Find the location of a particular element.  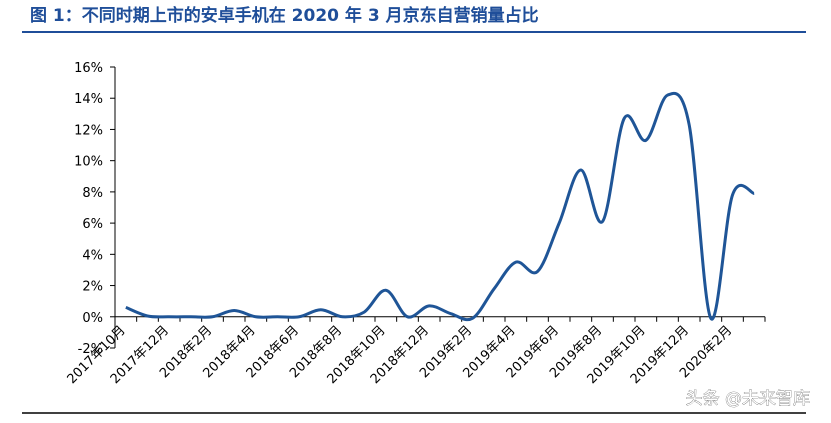

y-tick-label: 4% is located at coordinates (92, 255).